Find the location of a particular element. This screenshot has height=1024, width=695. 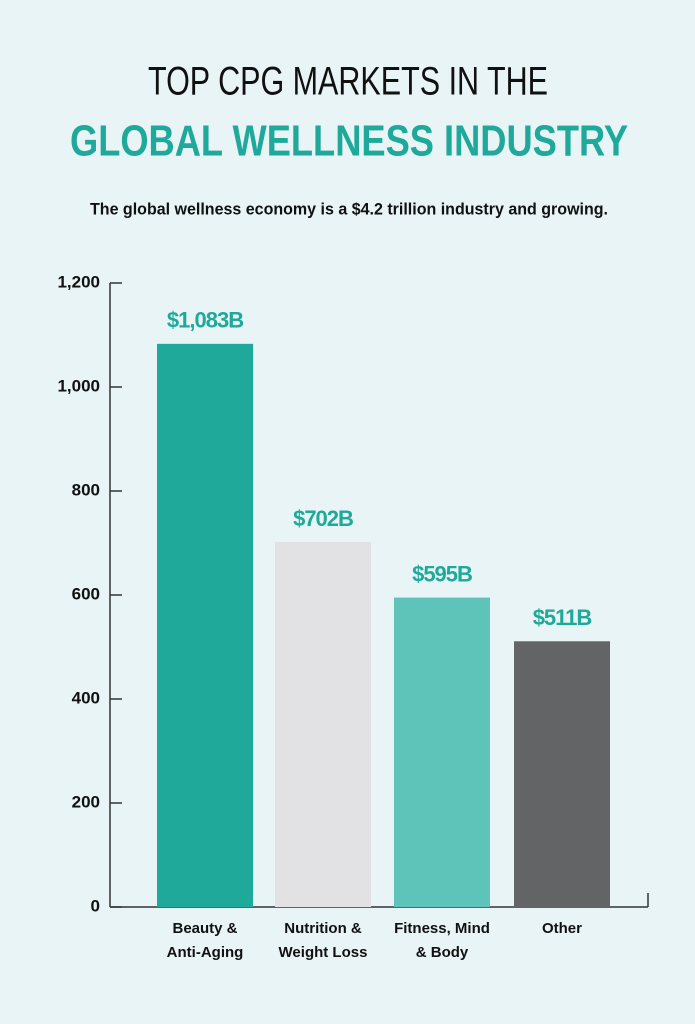

y-tick-label: 1,000 is located at coordinates (78, 385).